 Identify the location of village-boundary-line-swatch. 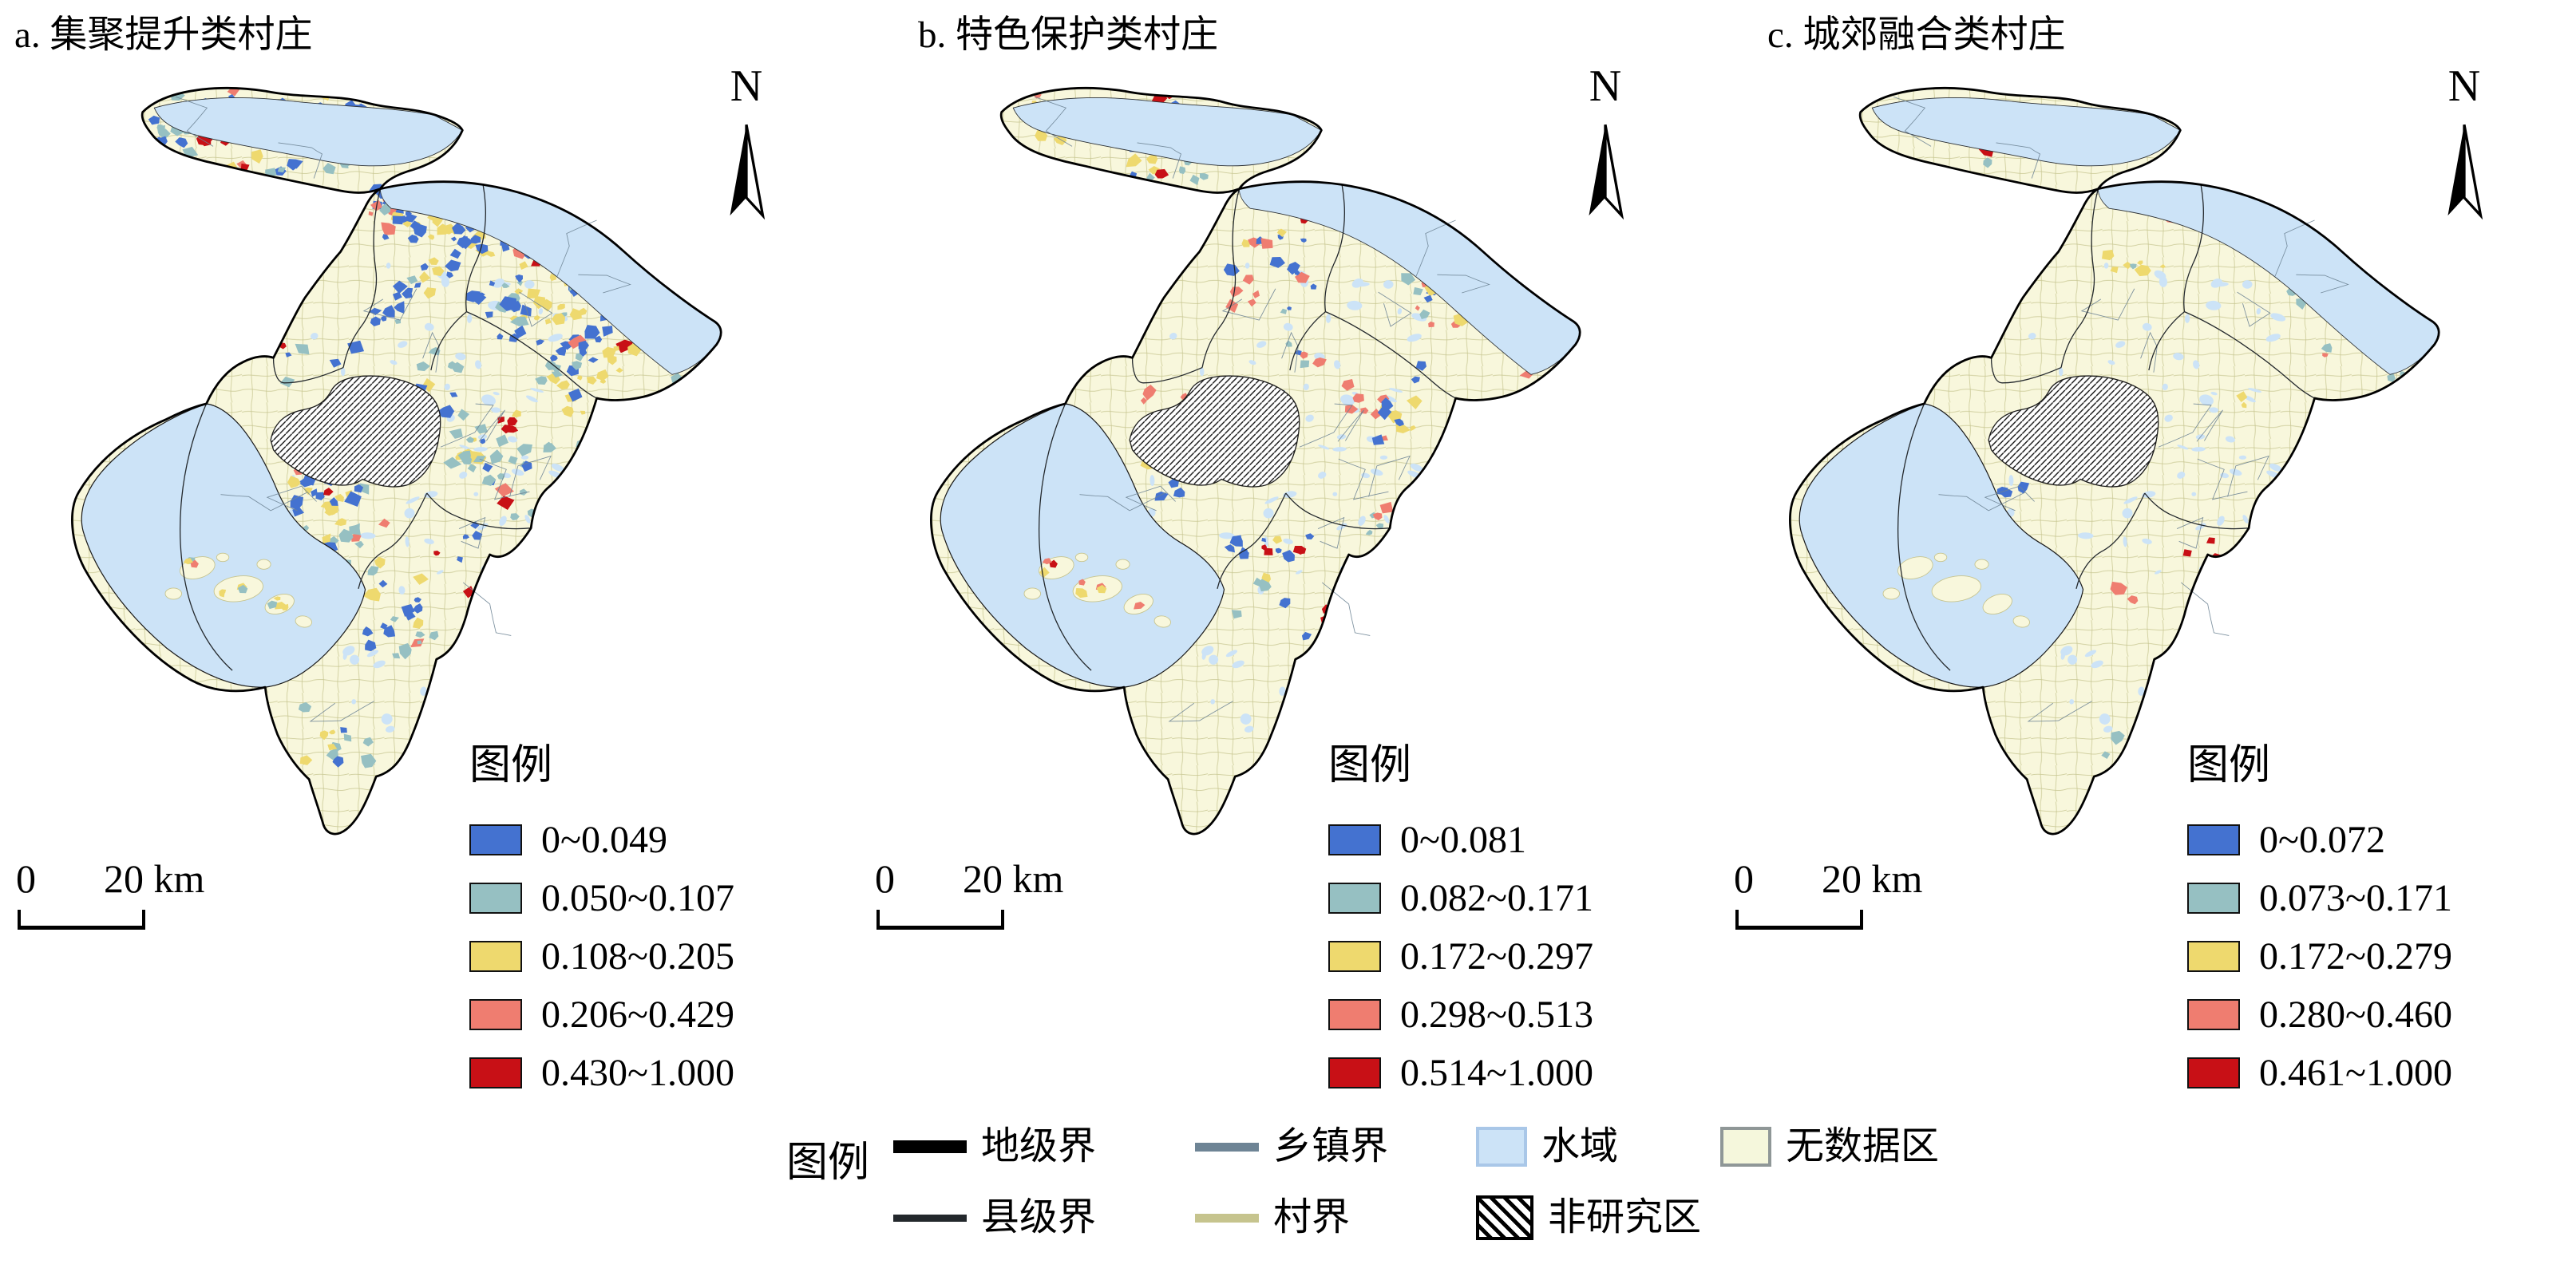
(1227, 1218).